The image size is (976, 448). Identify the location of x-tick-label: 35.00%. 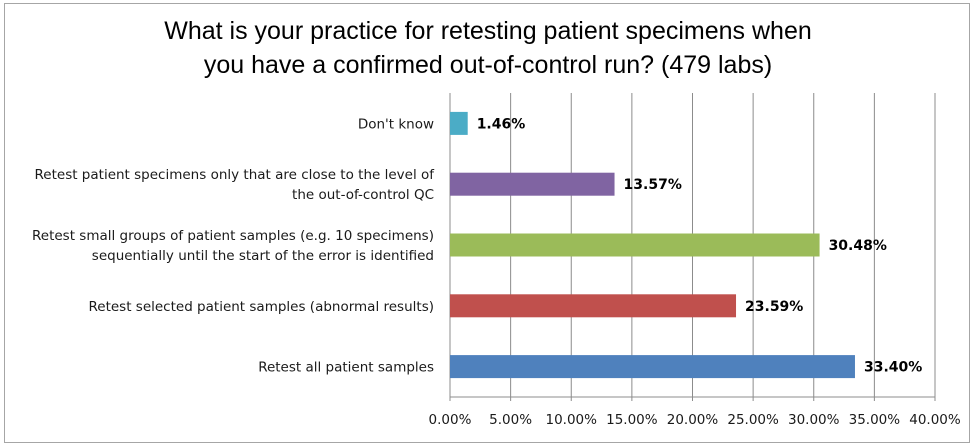
(875, 420).